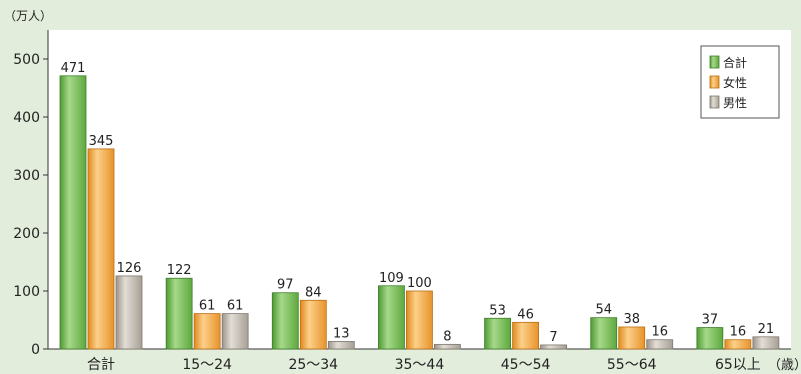 Image resolution: width=801 pixels, height=374 pixels. I want to click on data-label: 126, so click(129, 268).